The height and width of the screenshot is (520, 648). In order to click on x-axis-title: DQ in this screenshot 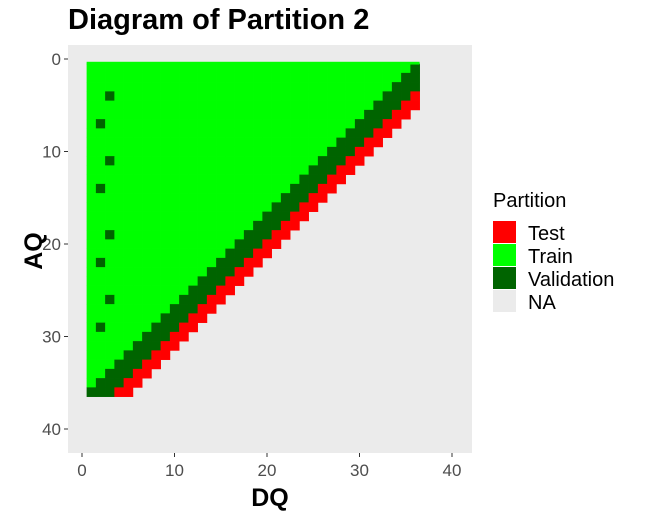, I will do `click(270, 498)`.